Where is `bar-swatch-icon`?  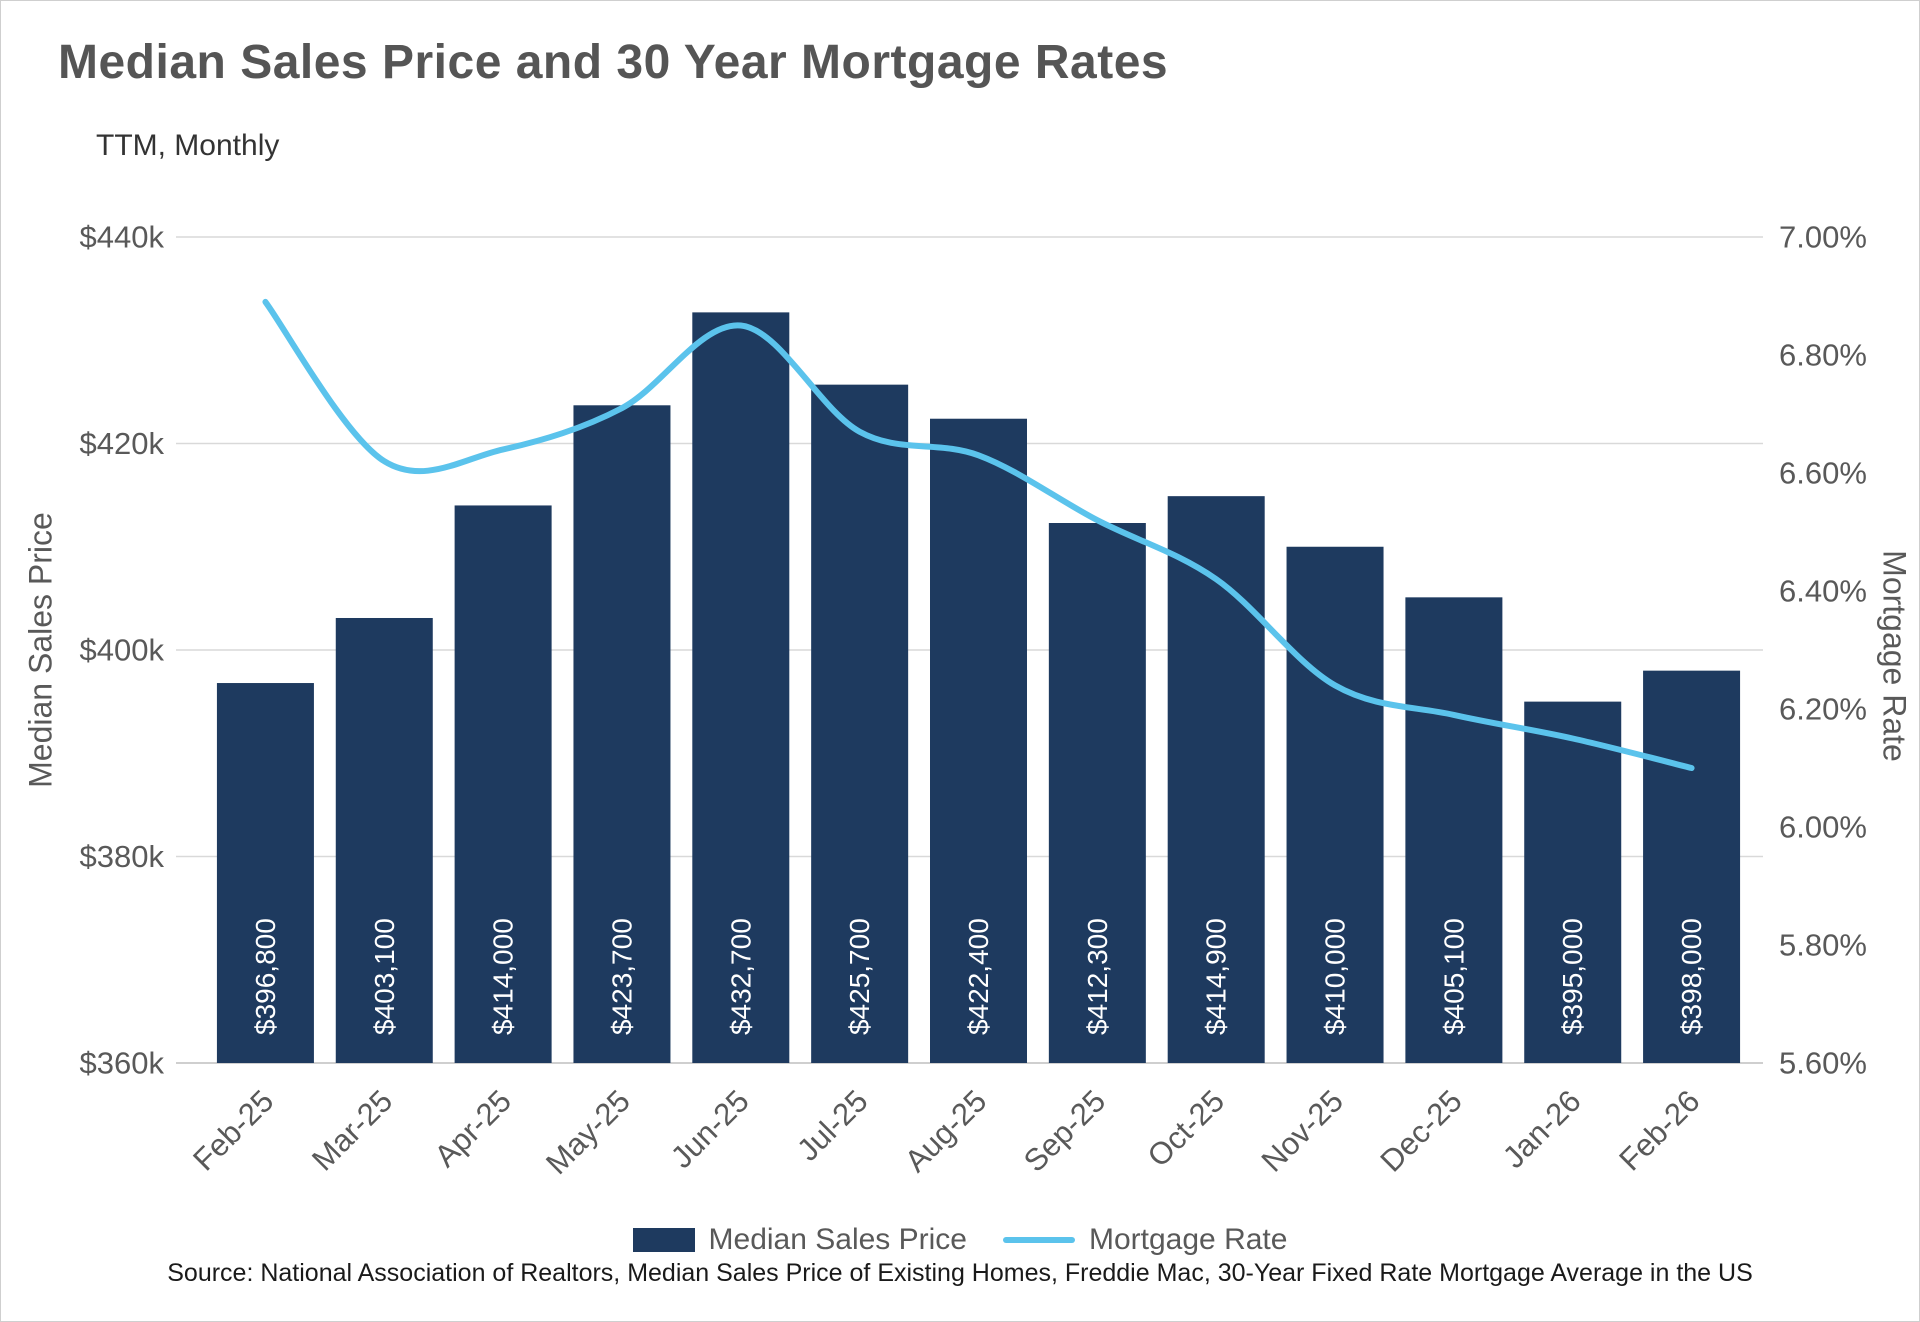 bar-swatch-icon is located at coordinates (663, 1240).